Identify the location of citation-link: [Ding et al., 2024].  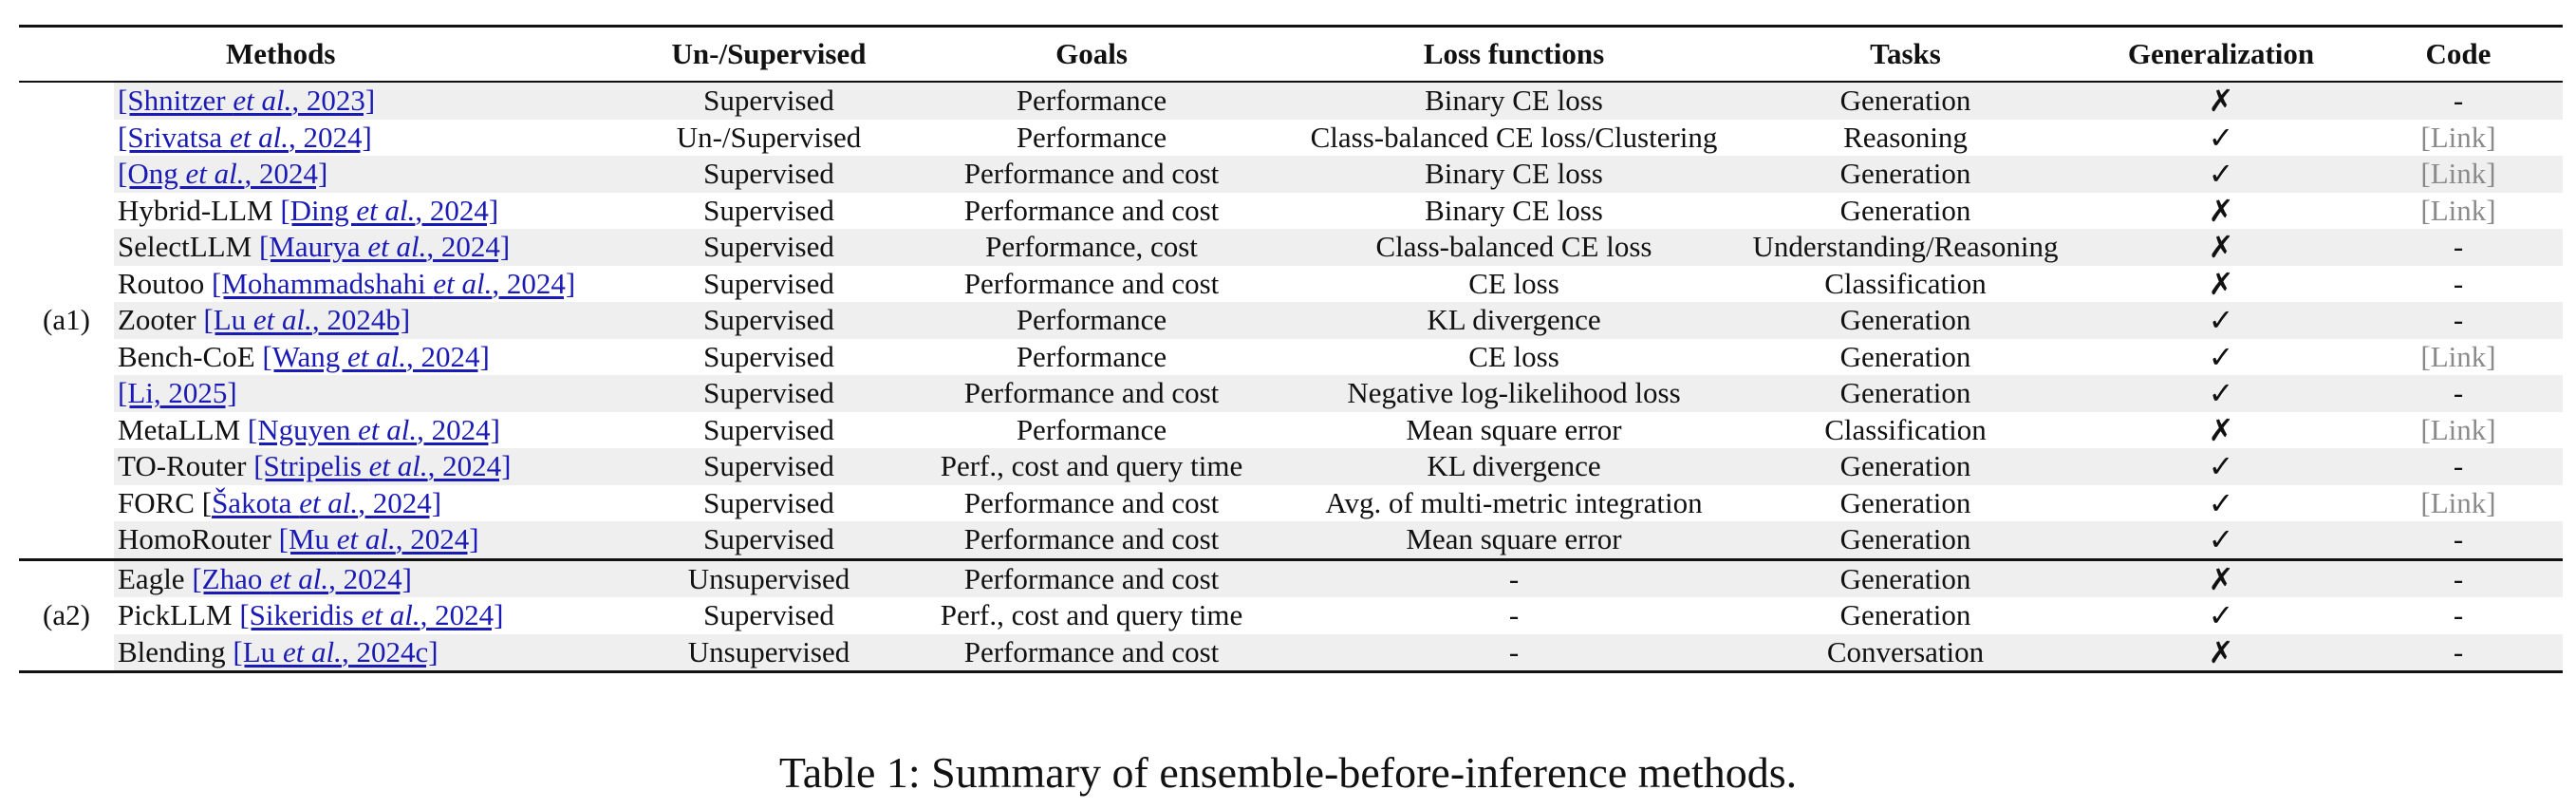
(389, 211).